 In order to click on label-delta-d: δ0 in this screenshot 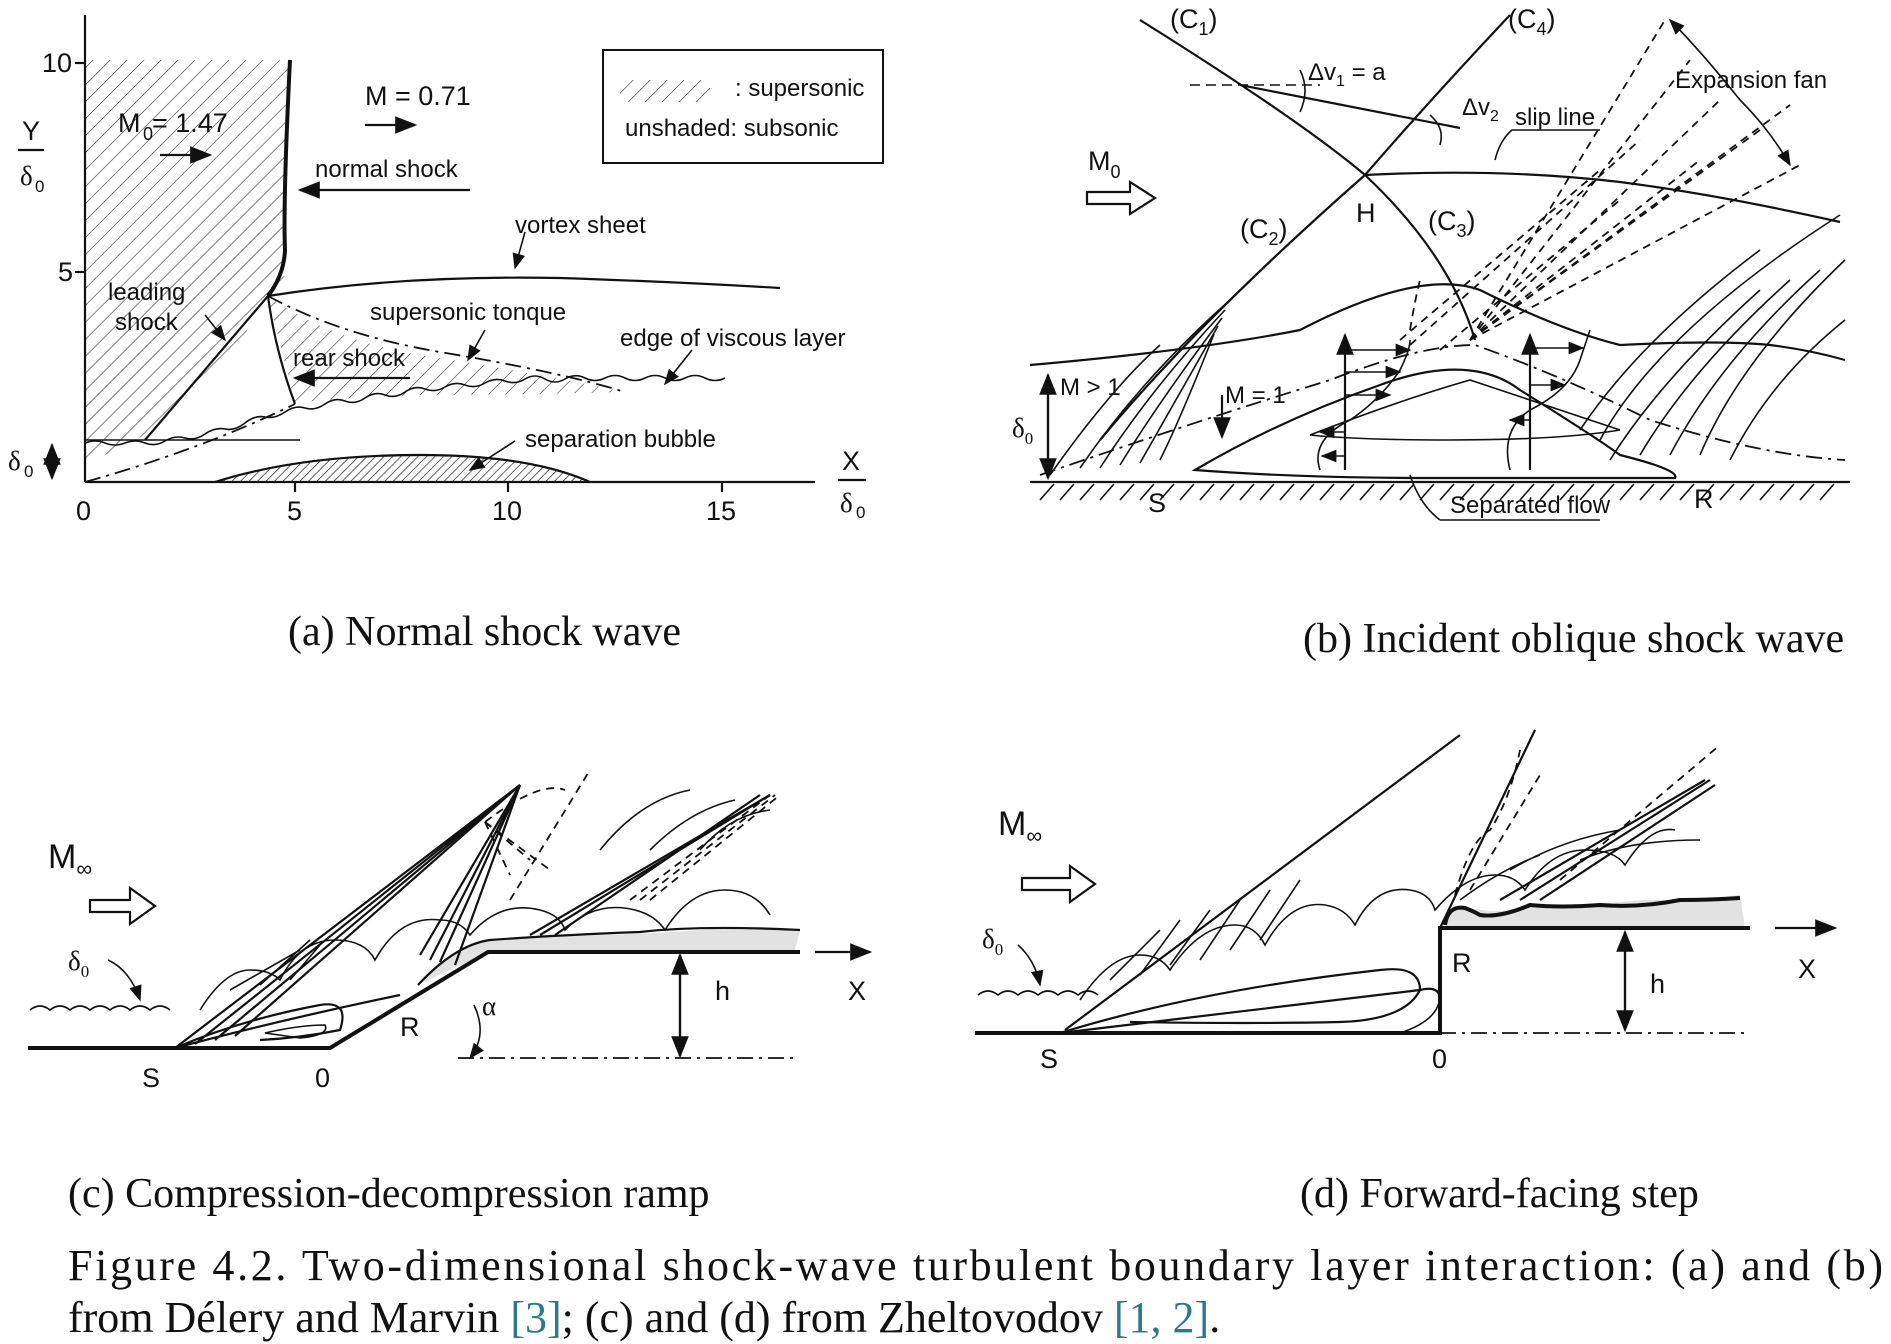, I will do `click(992, 941)`.